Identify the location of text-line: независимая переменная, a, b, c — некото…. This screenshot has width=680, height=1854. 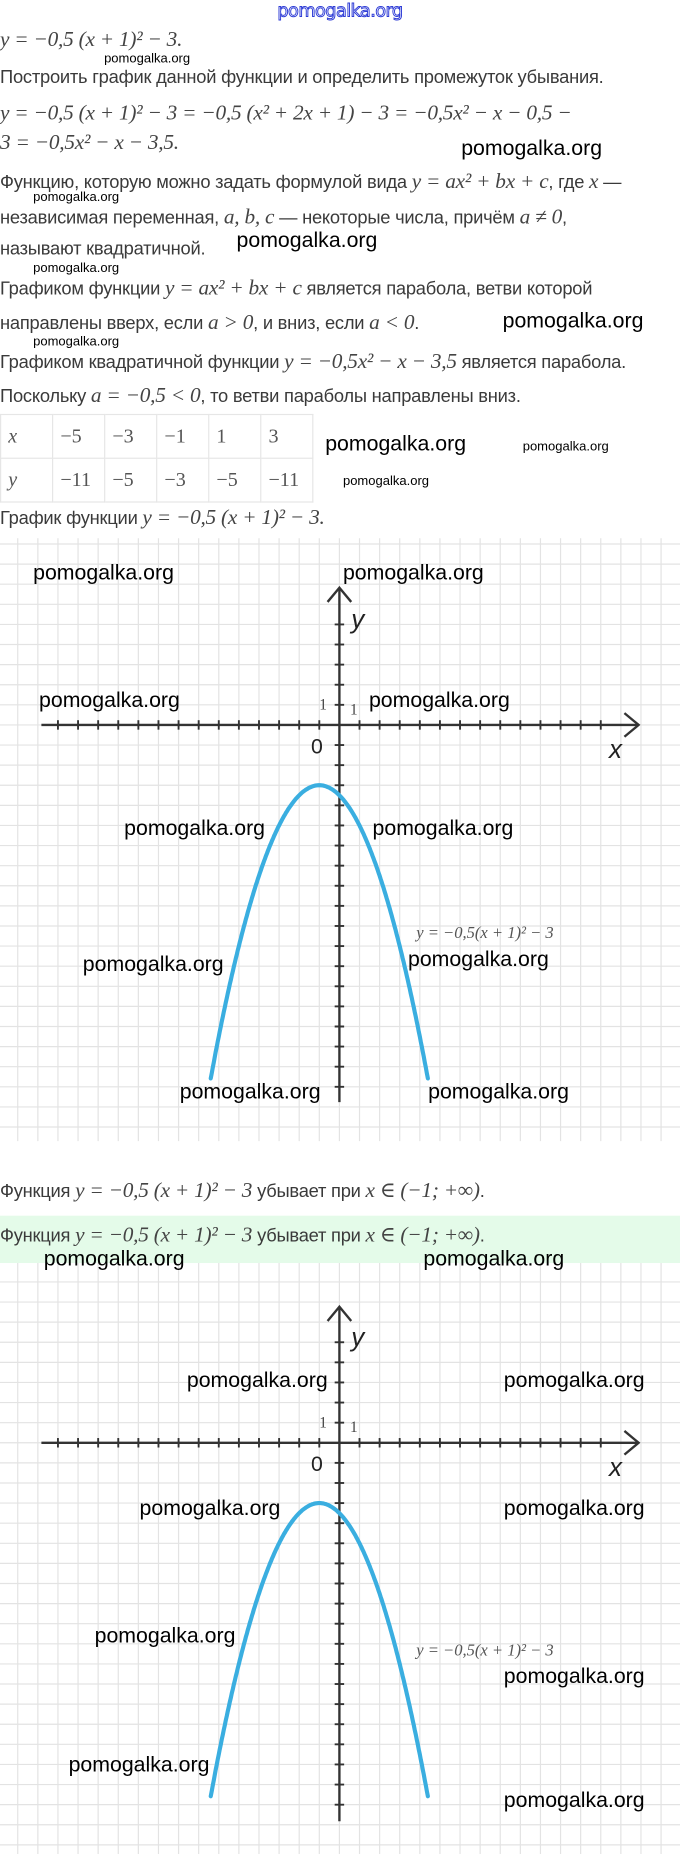
(283, 218).